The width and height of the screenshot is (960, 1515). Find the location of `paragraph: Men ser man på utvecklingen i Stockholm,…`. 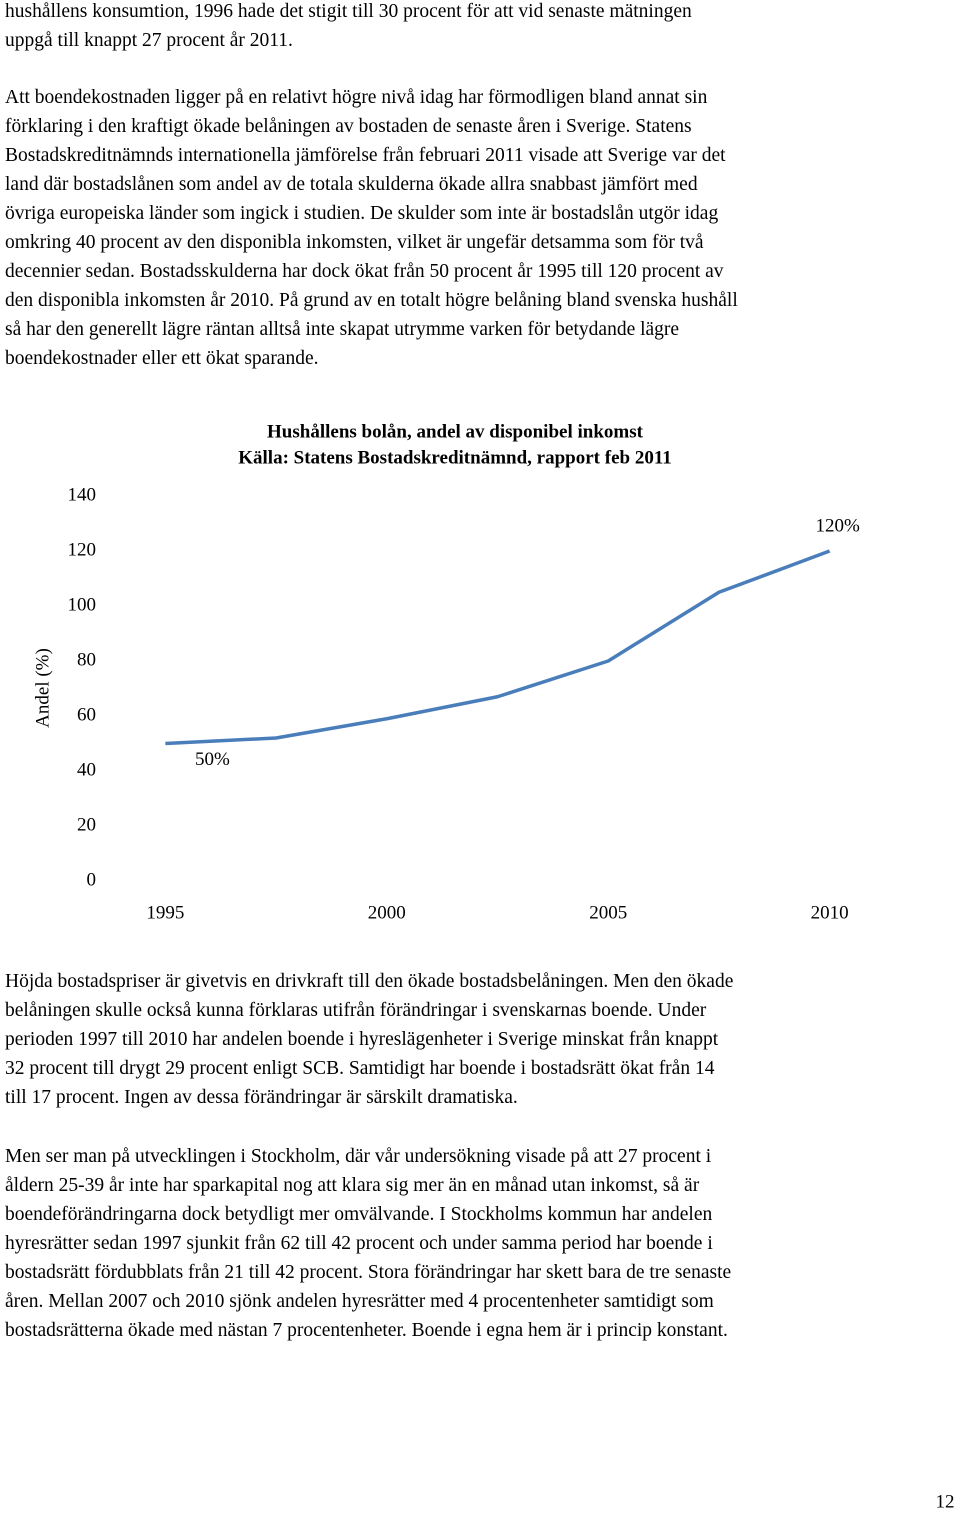

paragraph: Men ser man på utvecklingen i Stockholm,… is located at coordinates (368, 1243).